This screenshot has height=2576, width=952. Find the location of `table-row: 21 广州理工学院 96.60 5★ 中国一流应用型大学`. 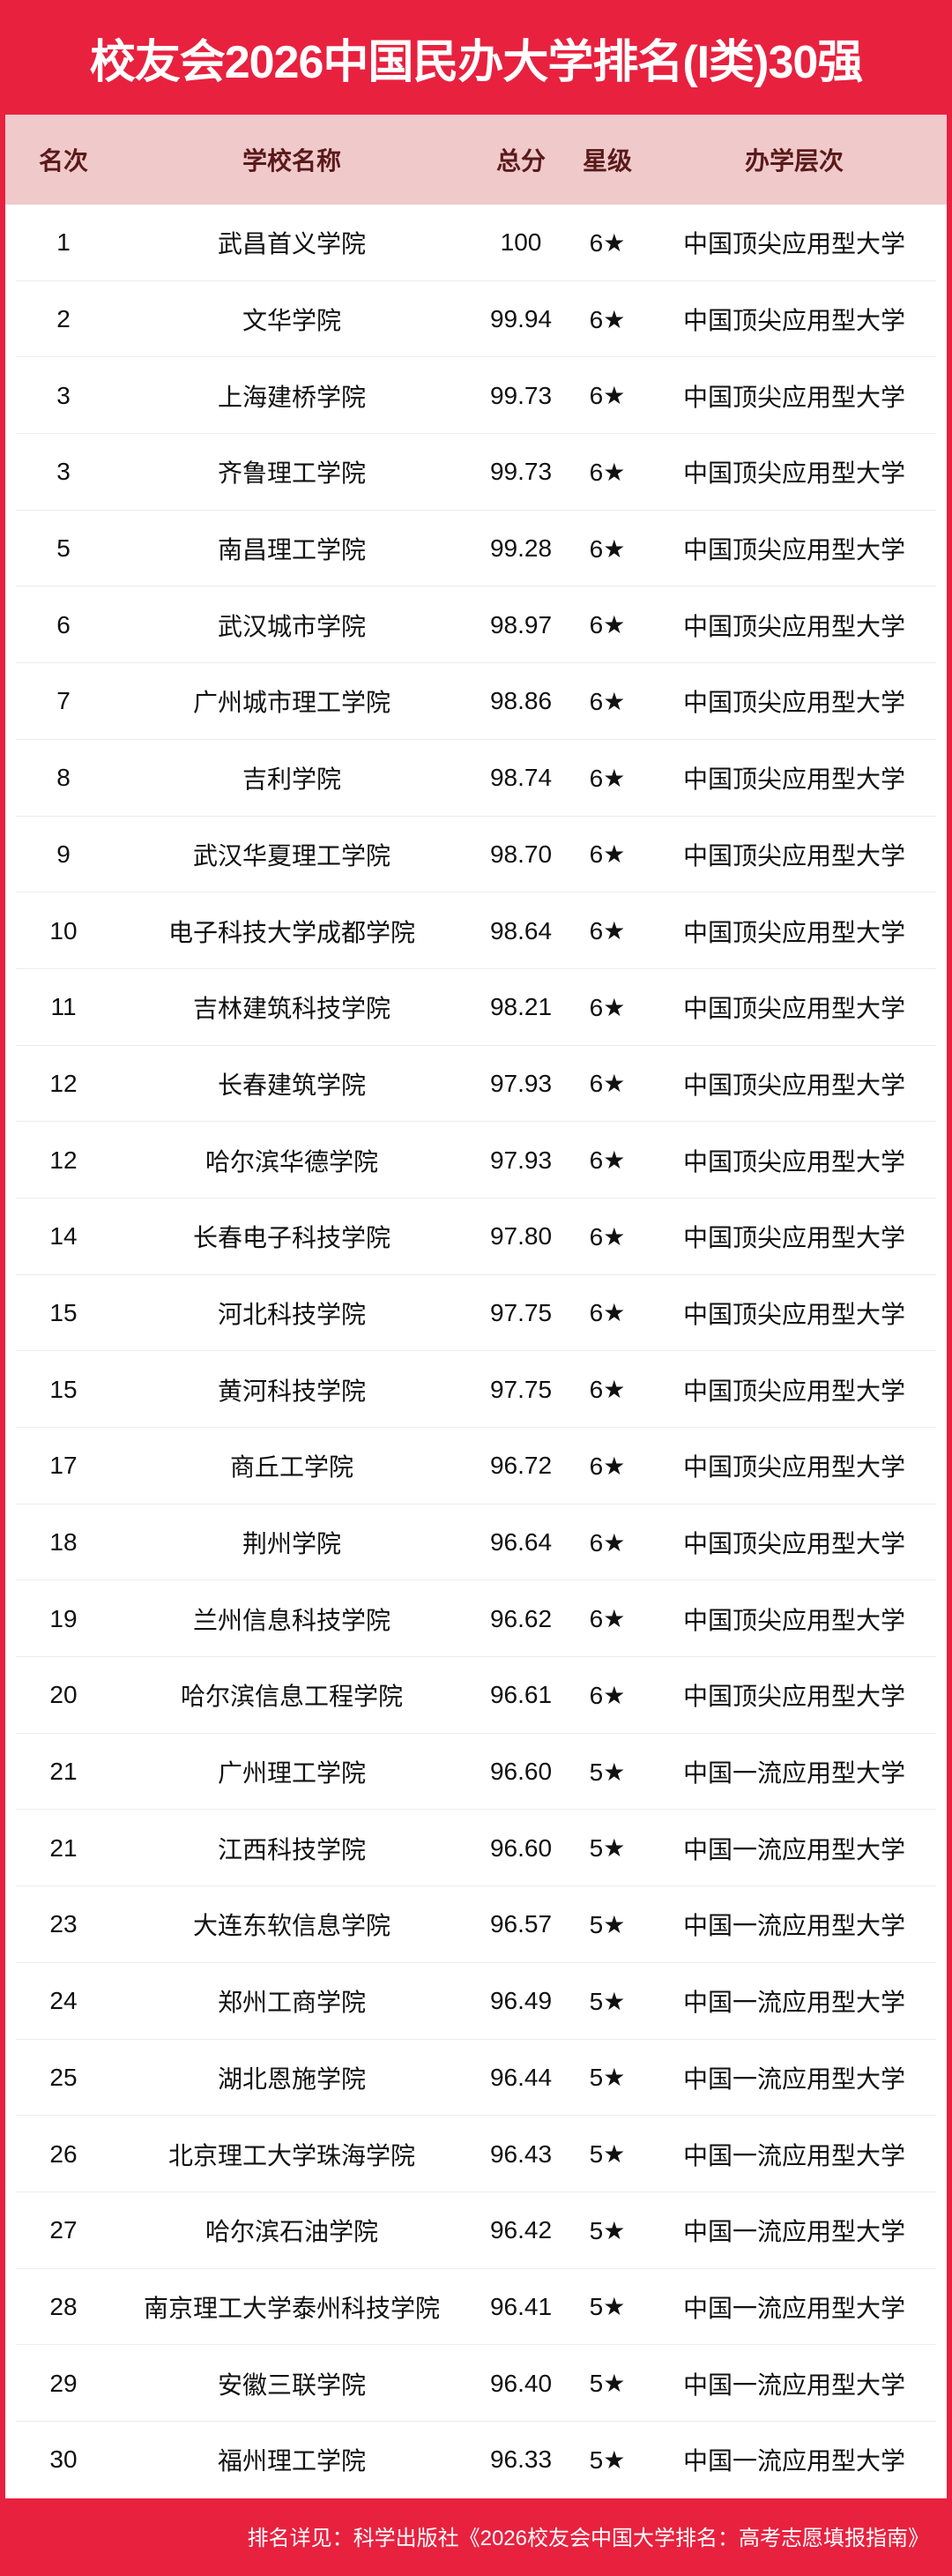

table-row: 21 广州理工学院 96.60 5★ 中国一流应用型大学 is located at coordinates (476, 1772).